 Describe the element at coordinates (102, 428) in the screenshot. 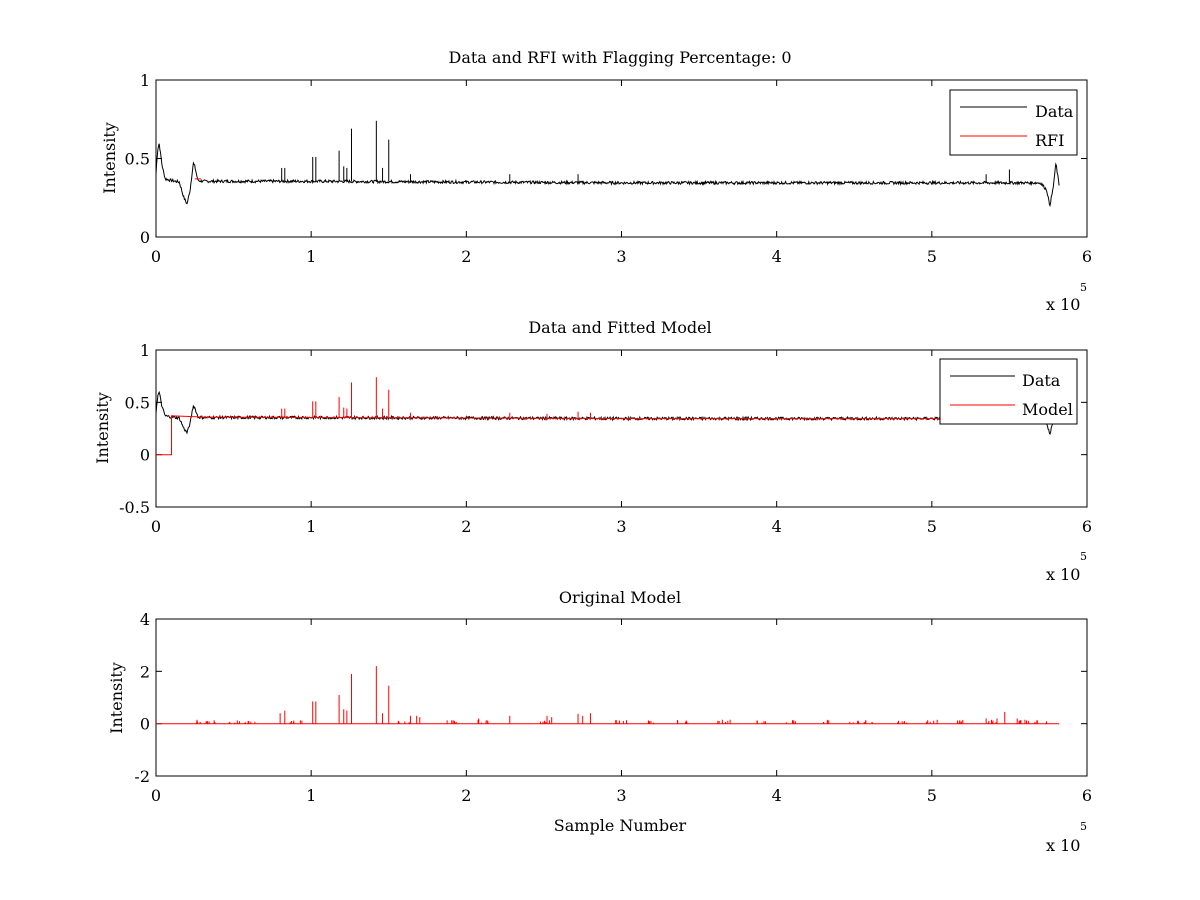

I see `panel-2-ylabel: Intensity` at that location.